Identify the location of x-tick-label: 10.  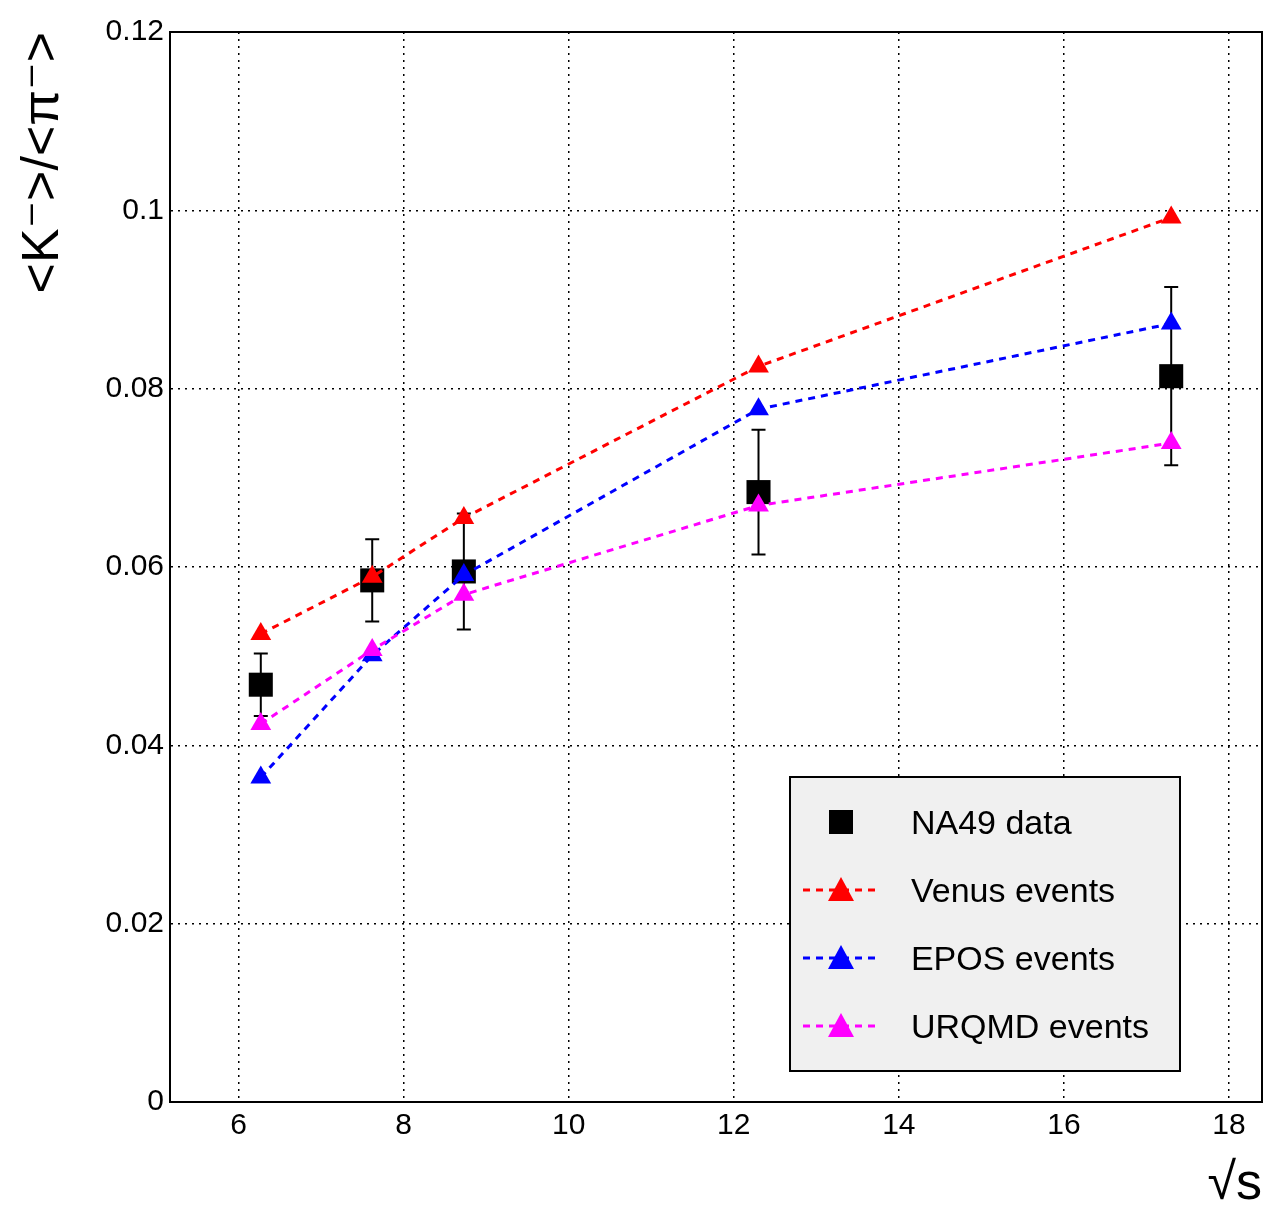
(568, 1124).